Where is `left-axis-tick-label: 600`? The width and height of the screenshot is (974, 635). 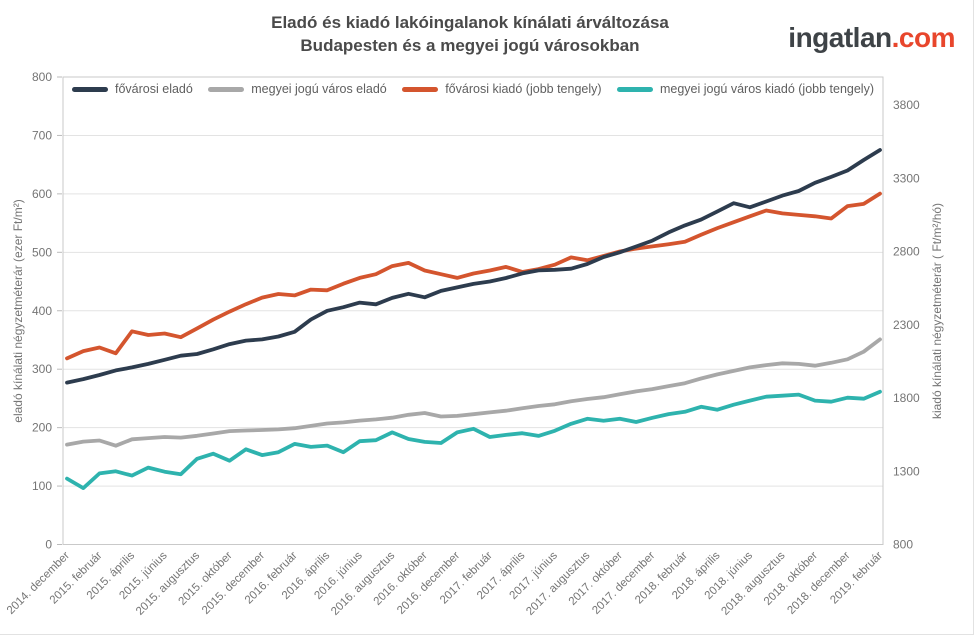
left-axis-tick-label: 600 is located at coordinates (42, 194).